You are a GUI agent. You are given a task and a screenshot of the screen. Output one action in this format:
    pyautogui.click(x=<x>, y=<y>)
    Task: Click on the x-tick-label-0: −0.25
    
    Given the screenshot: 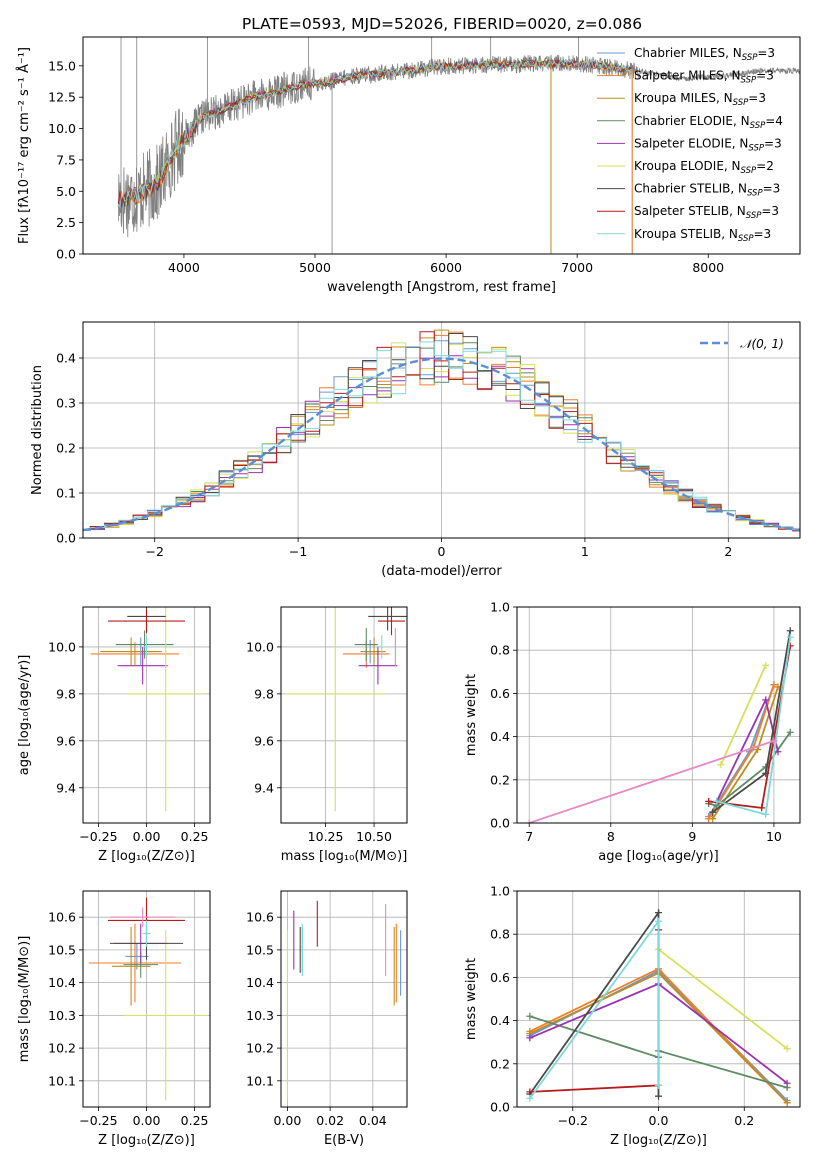 What is the action you would take?
    pyautogui.click(x=98, y=1120)
    